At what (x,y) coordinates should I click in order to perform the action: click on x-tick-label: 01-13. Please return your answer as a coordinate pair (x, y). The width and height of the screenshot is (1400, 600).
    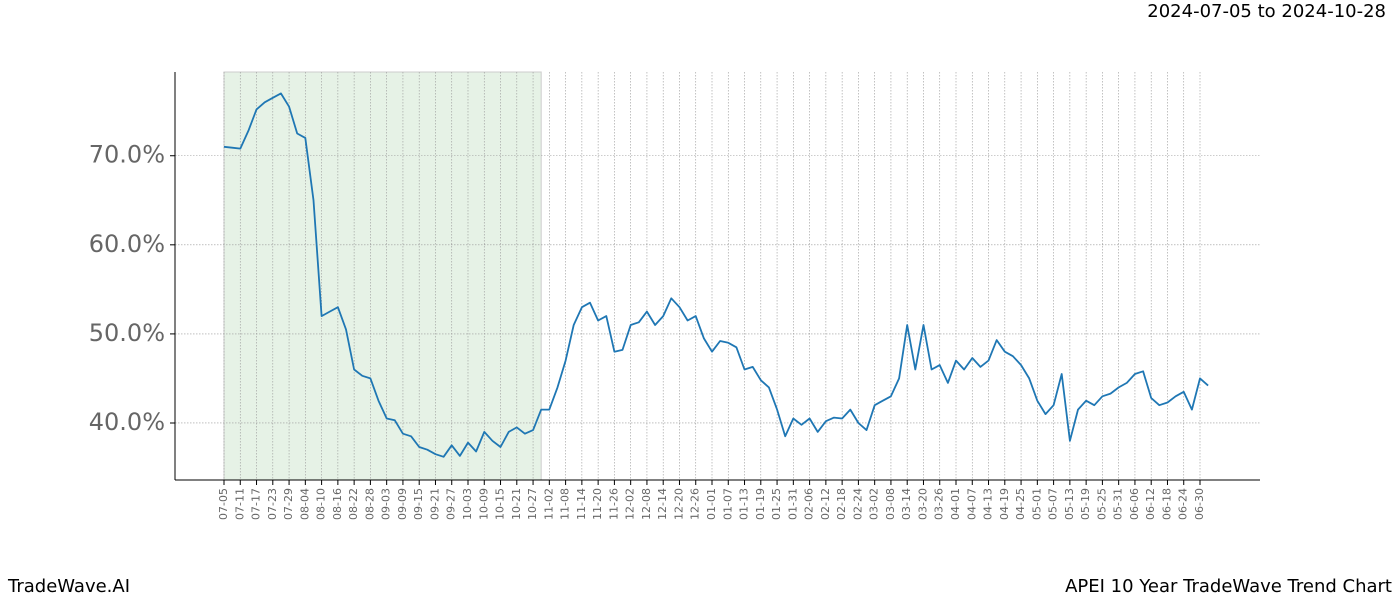
    Looking at the image, I should click on (744, 504).